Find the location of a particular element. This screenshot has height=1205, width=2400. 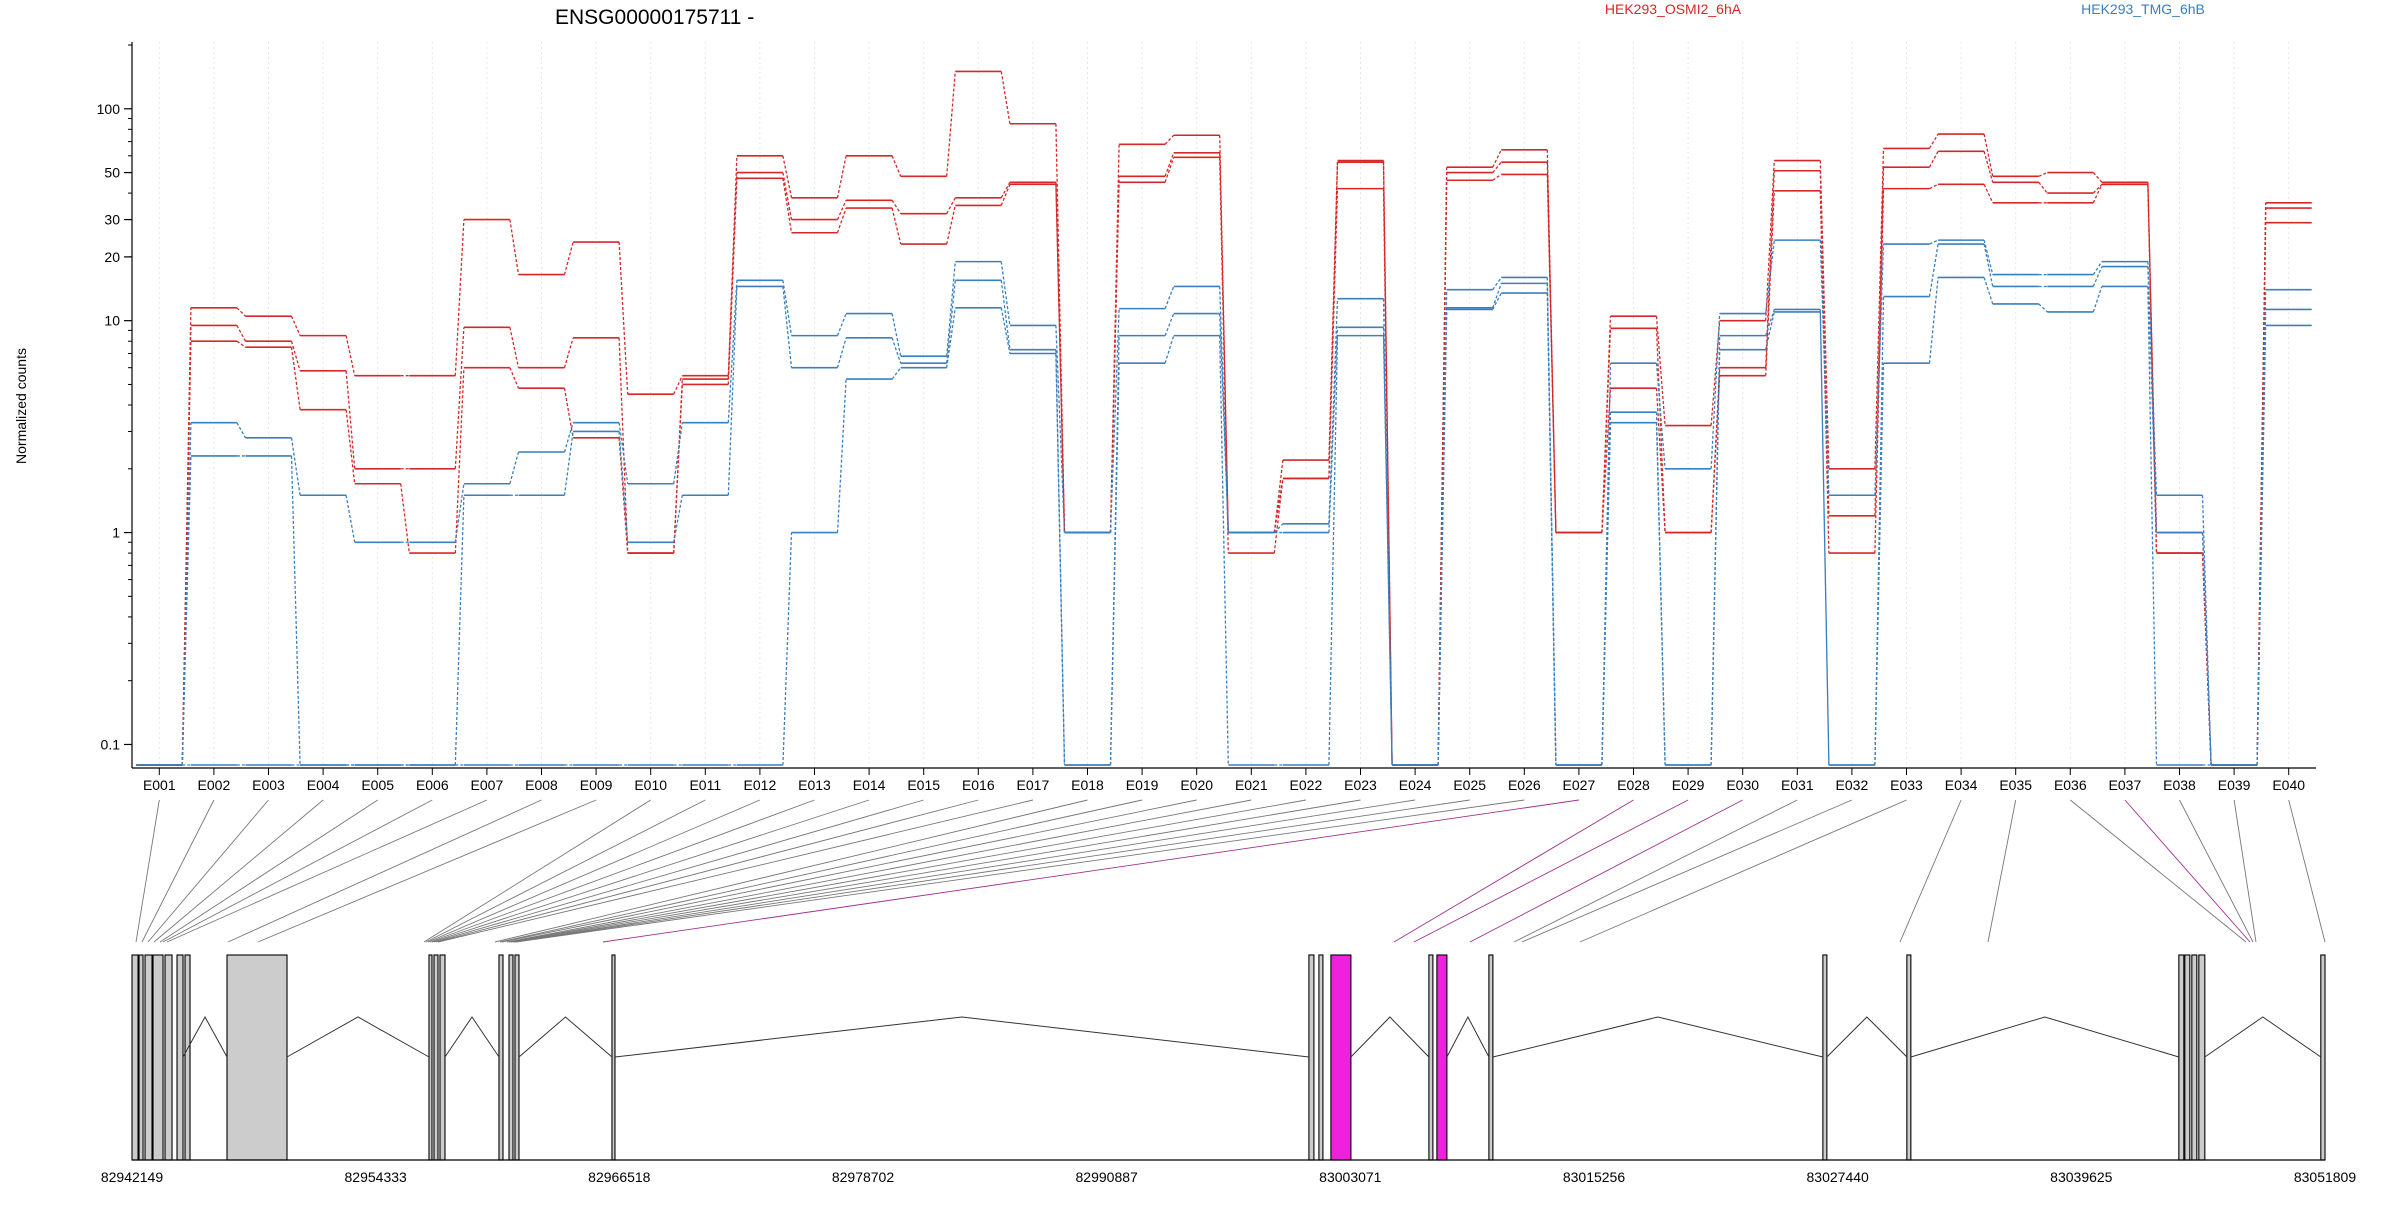

exon-connector-E037 is located at coordinates (2187, 871).